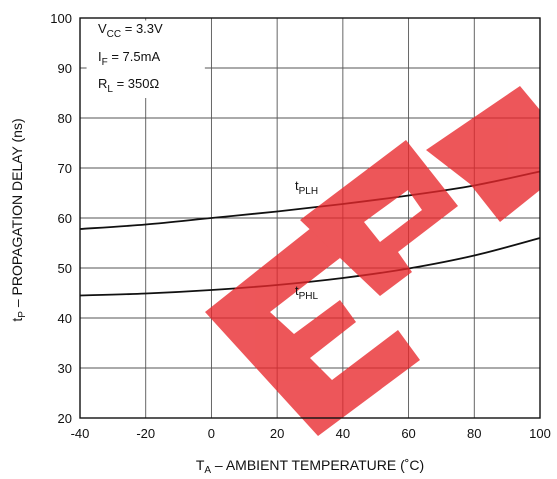 The image size is (557, 479). I want to click on watermark-letter-p, so click(379, 218).